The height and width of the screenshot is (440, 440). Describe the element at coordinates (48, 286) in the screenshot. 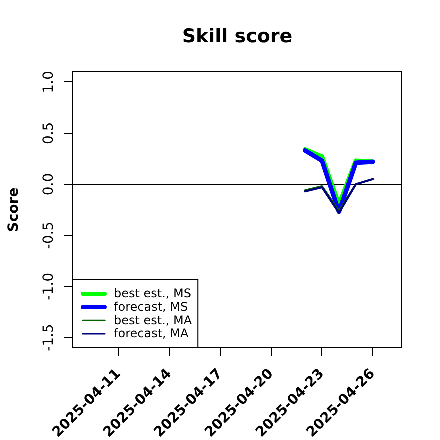

I see `y-tick-label: -1.0` at that location.